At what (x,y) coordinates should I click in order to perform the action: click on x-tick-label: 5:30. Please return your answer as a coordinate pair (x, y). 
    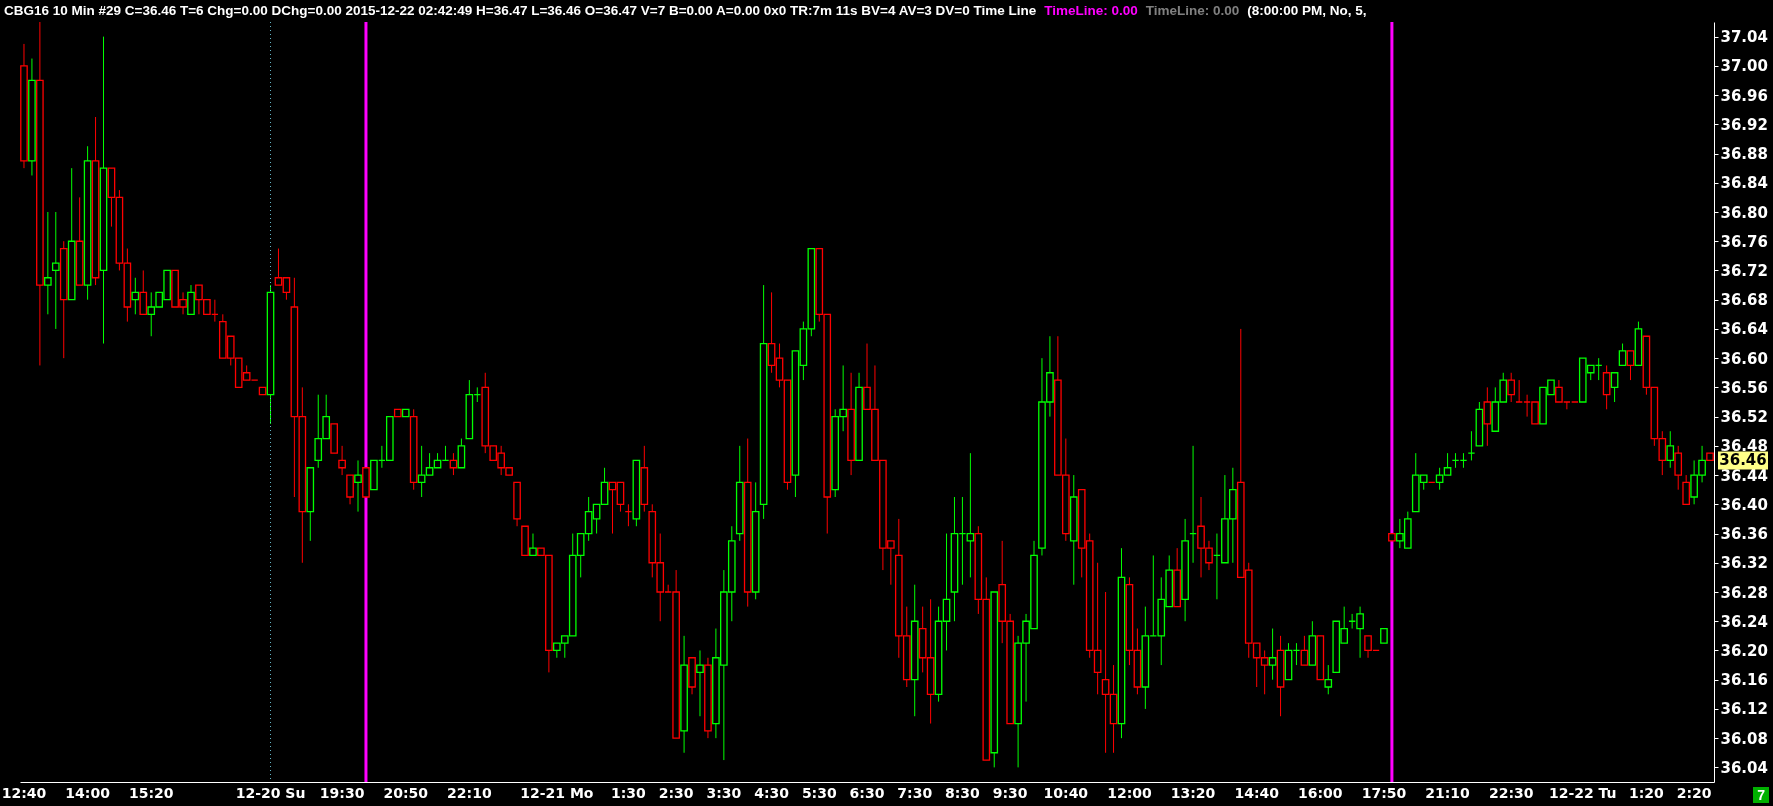
    Looking at the image, I should click on (819, 792).